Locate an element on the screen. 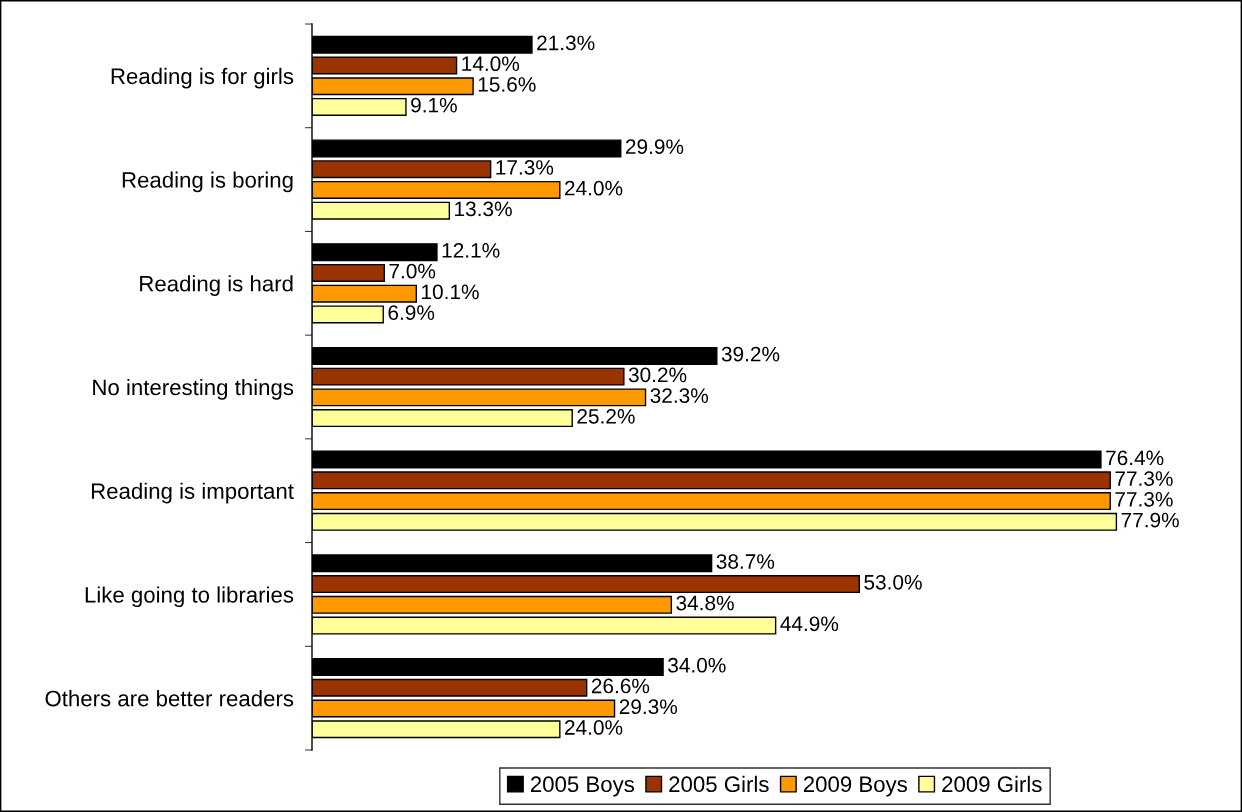 The height and width of the screenshot is (812, 1242). data-label: 32.3% is located at coordinates (679, 395).